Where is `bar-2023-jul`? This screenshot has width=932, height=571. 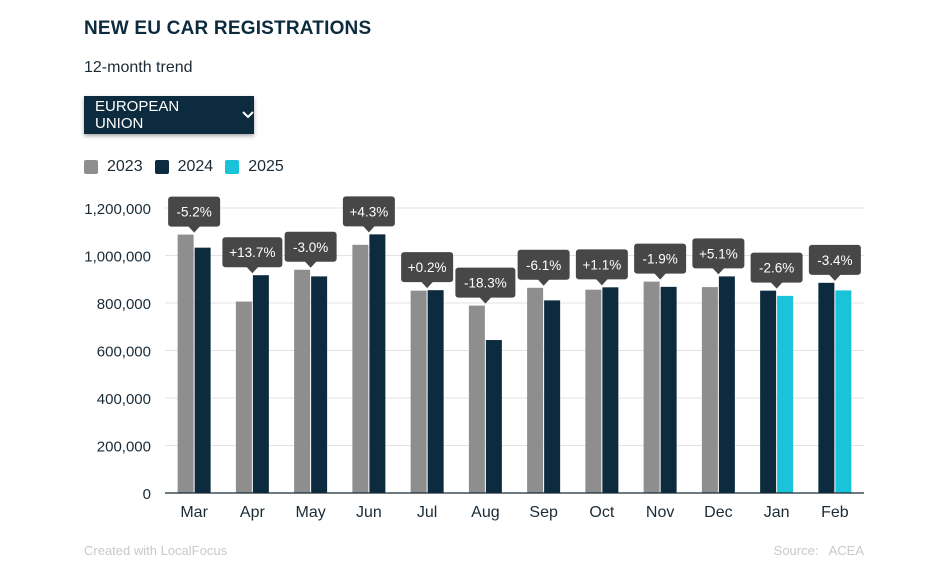
bar-2023-jul is located at coordinates (418, 391).